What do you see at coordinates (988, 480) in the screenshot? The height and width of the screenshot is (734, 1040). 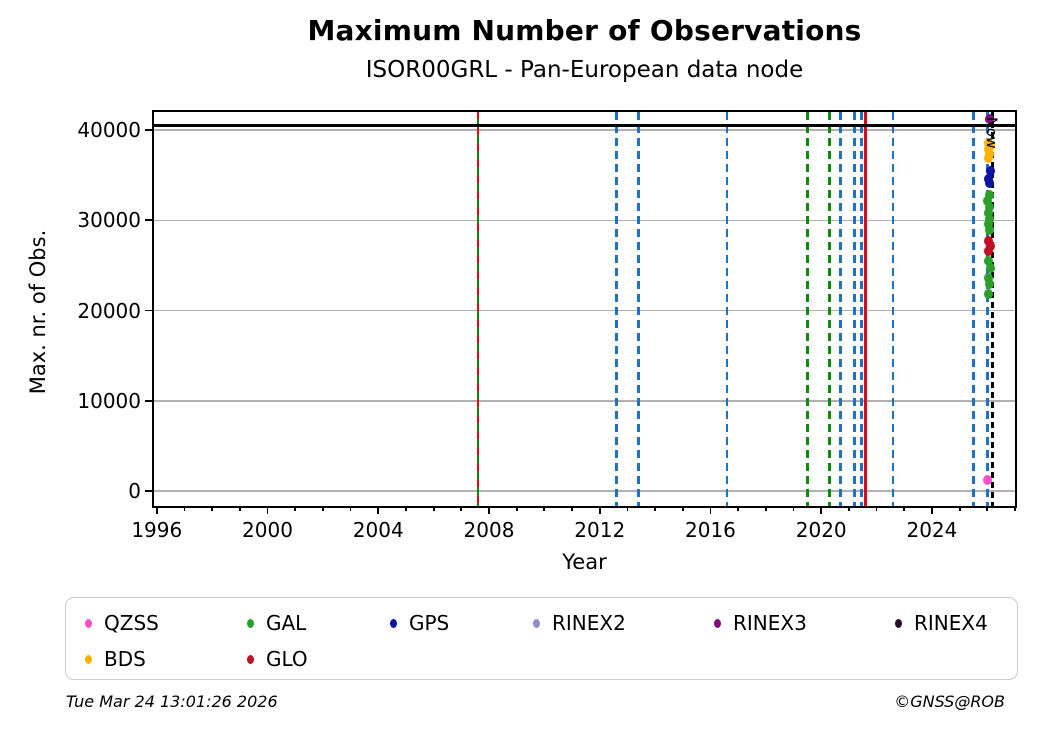 I see `qzss-point` at bounding box center [988, 480].